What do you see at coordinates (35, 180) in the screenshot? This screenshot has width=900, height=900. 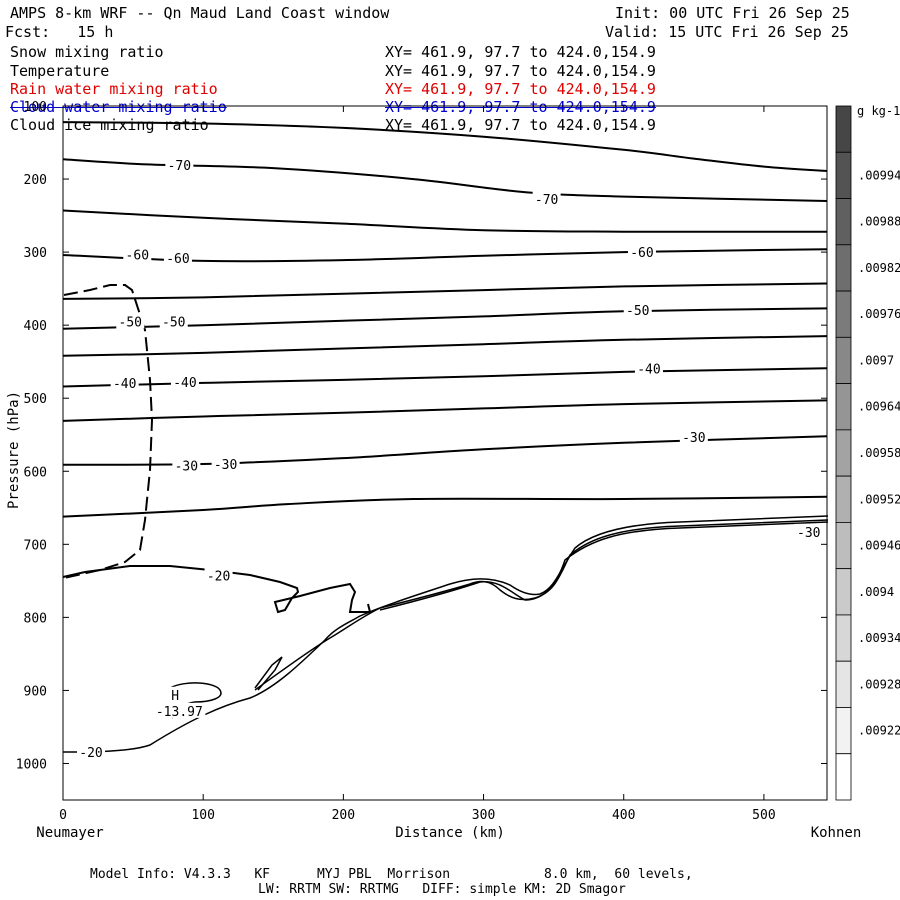 I see `y-tick-label: 200` at bounding box center [35, 180].